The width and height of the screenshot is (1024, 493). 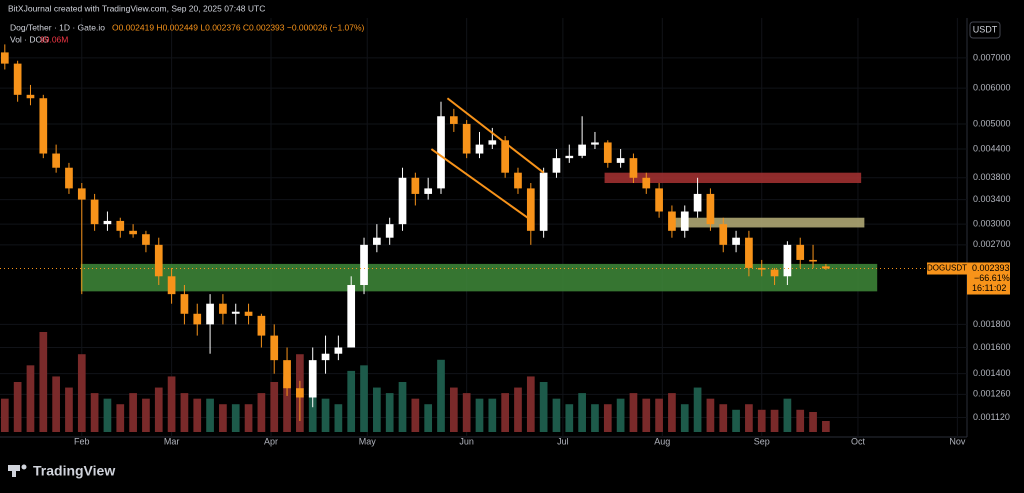 What do you see at coordinates (762, 441) in the screenshot?
I see `x-tick-label: Sep` at bounding box center [762, 441].